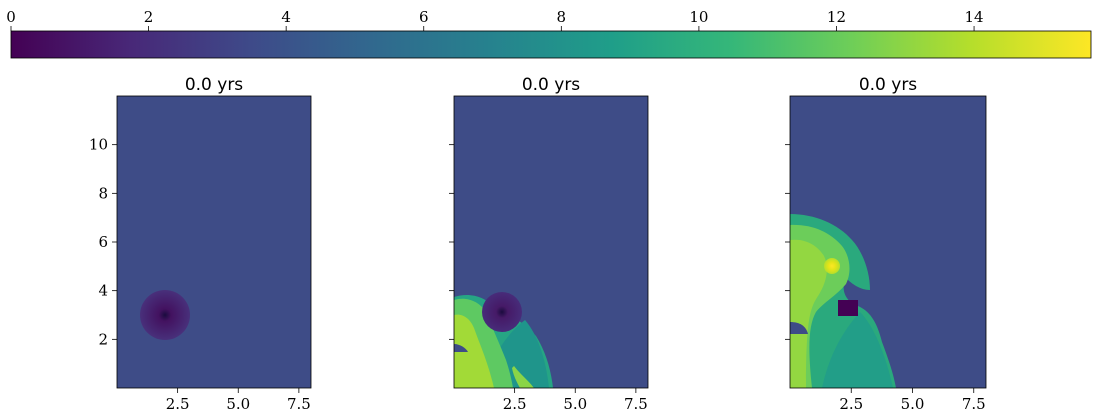  I want to click on panel-3-heatmap, so click(888, 242).